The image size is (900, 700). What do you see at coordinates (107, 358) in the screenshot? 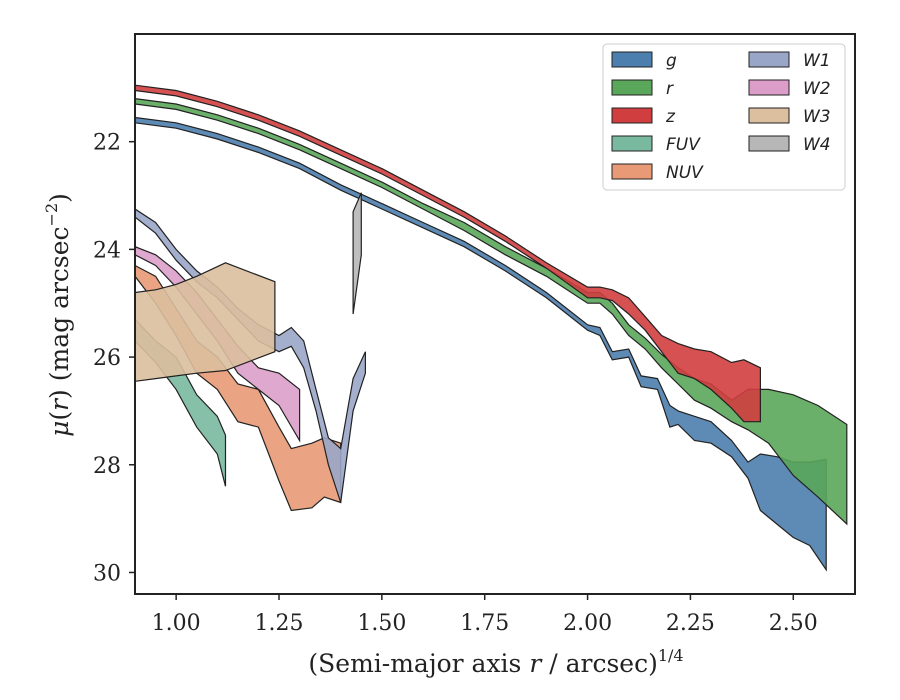
I see `y-tick-label: 26` at bounding box center [107, 358].